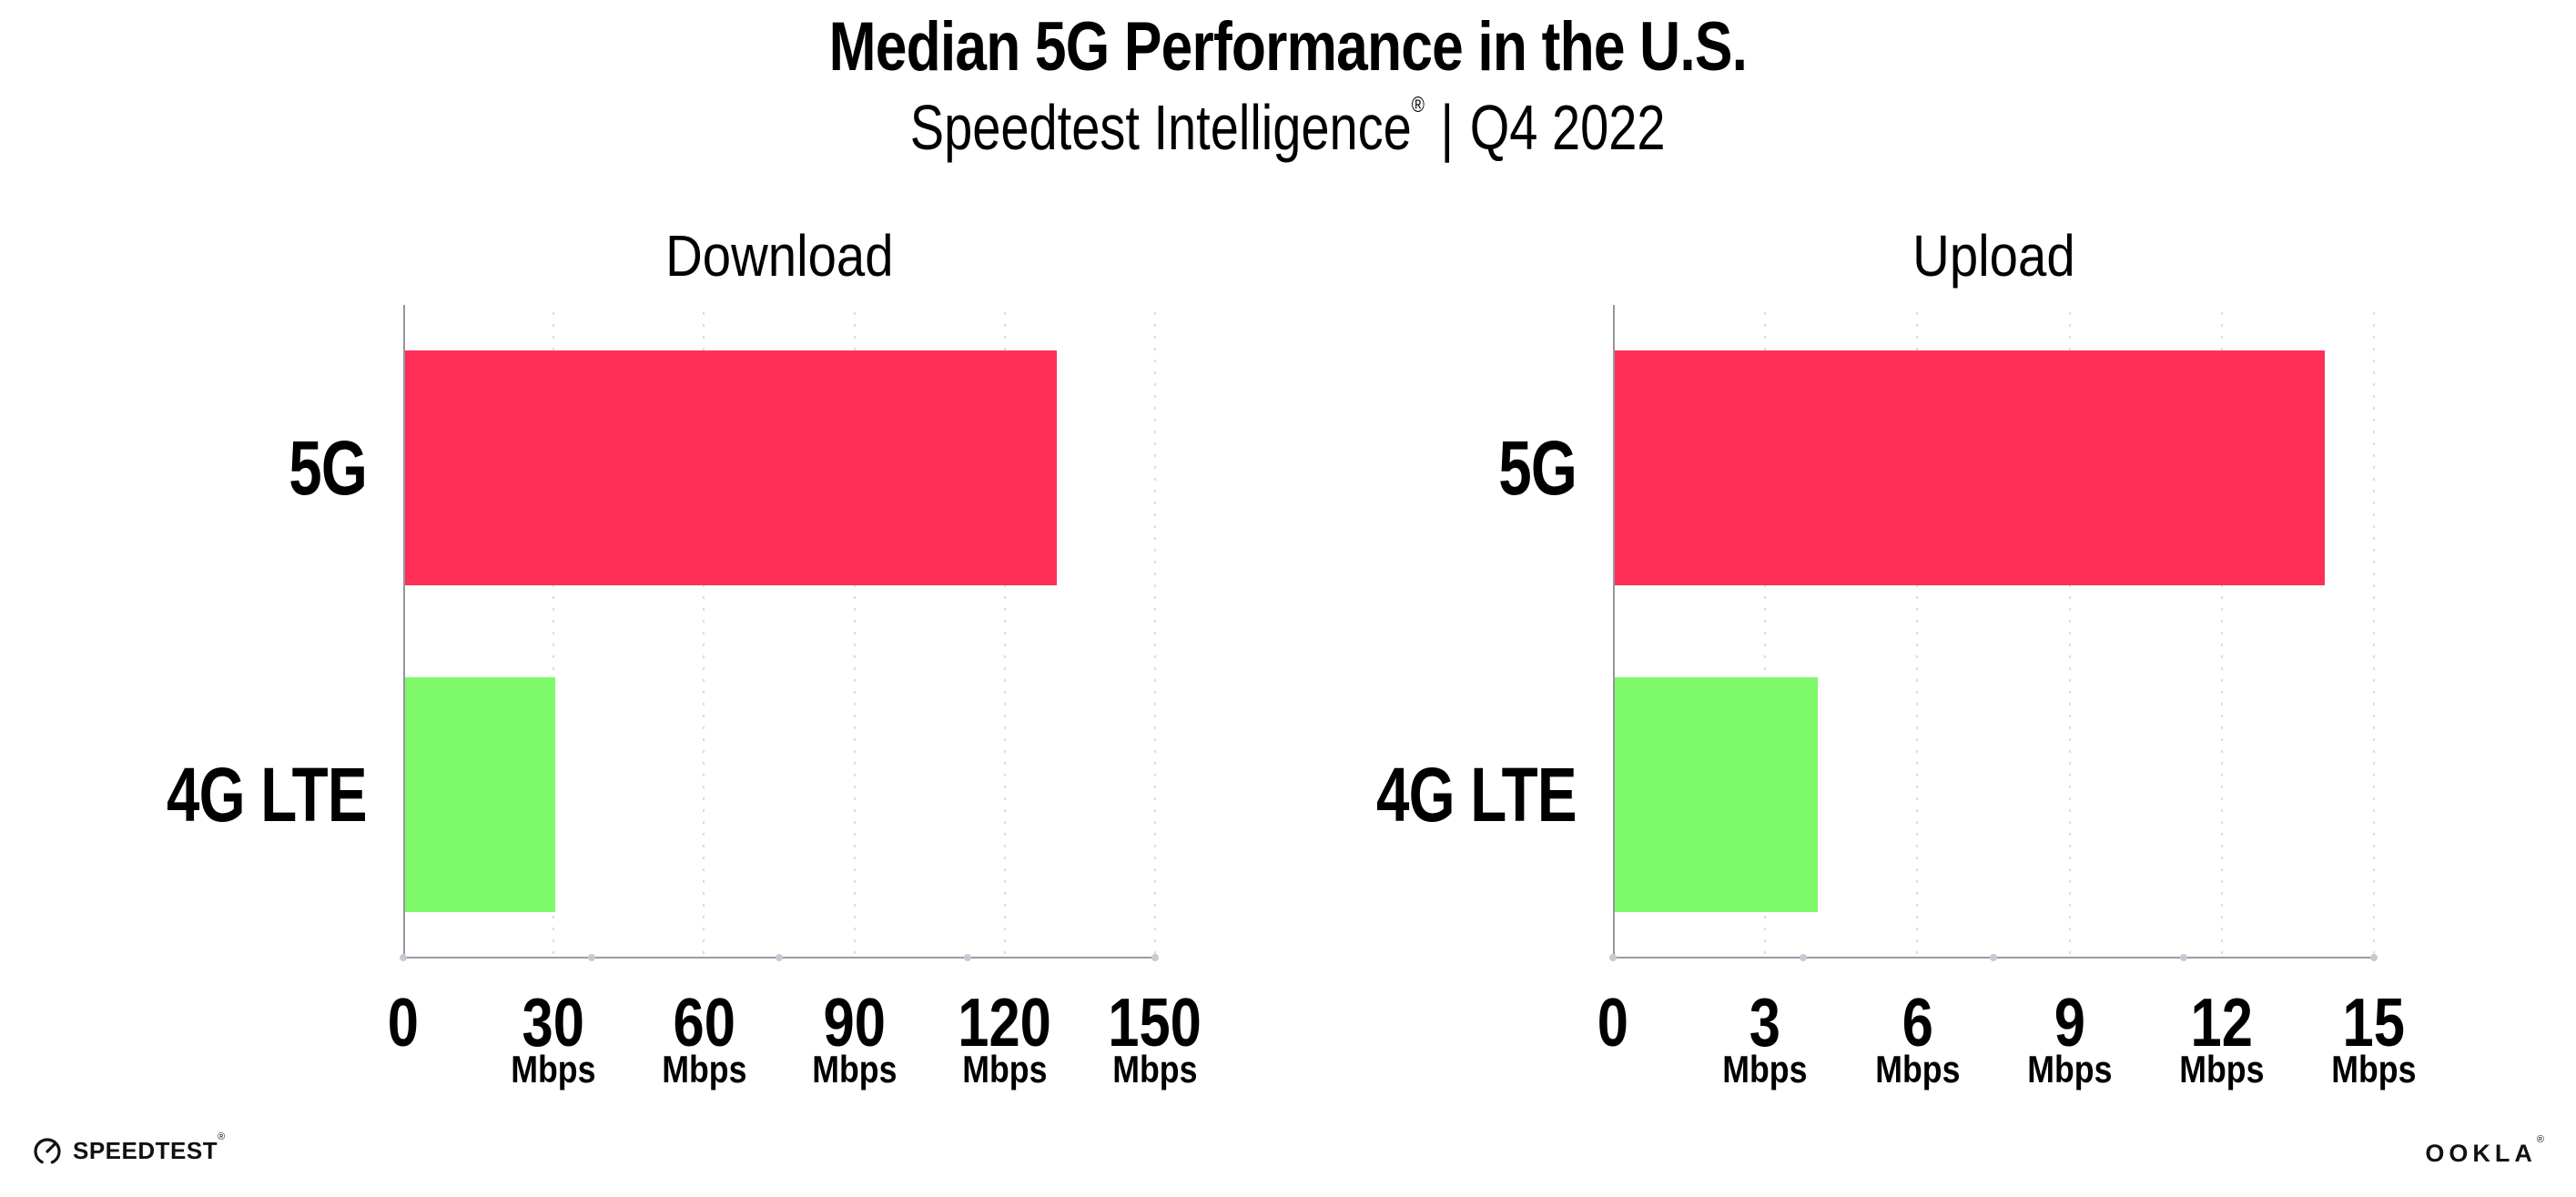 Image resolution: width=2576 pixels, height=1197 pixels. Describe the element at coordinates (2069, 1022) in the screenshot. I see `tick-label-text: 9` at that location.